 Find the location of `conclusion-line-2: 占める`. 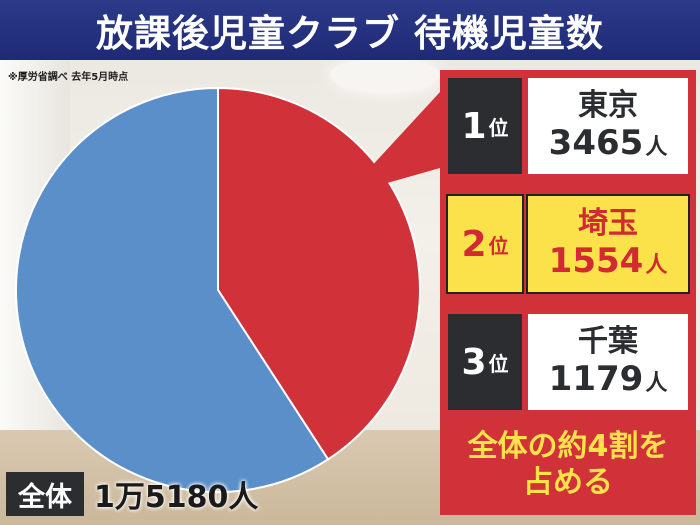

conclusion-line-2: 占める is located at coordinates (568, 482).